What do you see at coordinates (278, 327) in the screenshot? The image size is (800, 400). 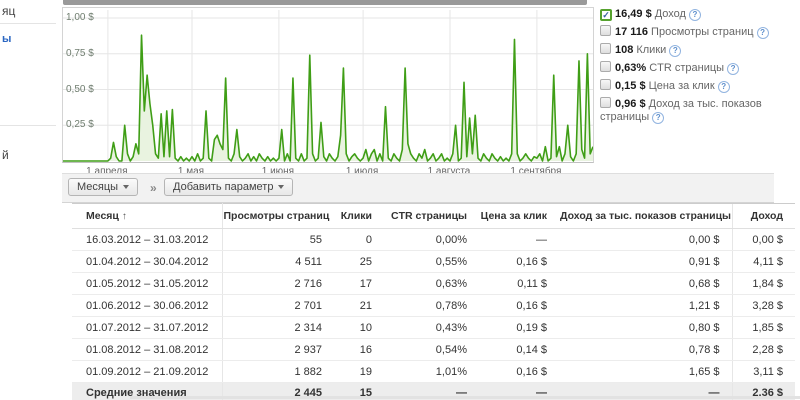 I see `table-cell: 2 314` at bounding box center [278, 327].